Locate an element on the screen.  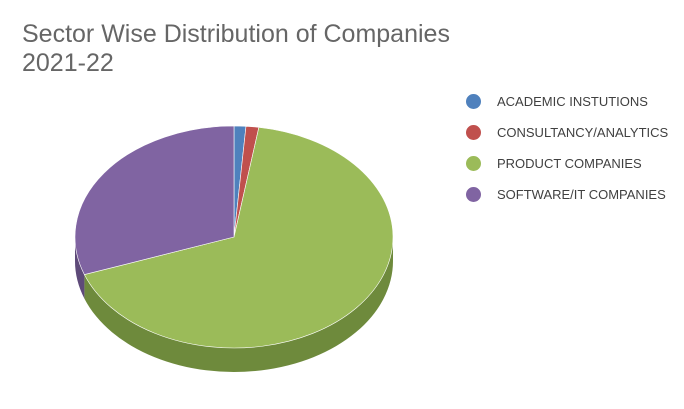
pie-side-product-companies is located at coordinates (238, 304).